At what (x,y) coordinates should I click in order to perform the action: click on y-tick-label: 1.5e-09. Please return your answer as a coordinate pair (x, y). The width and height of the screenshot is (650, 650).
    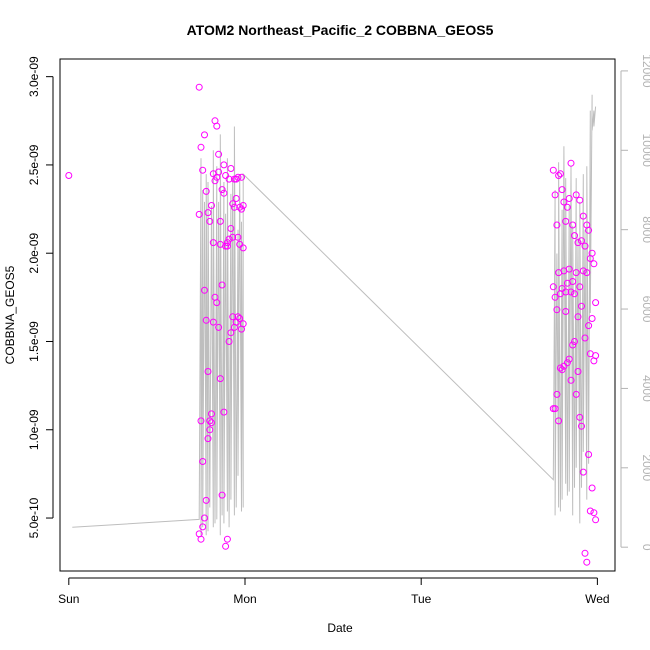
    Looking at the image, I should click on (34, 341).